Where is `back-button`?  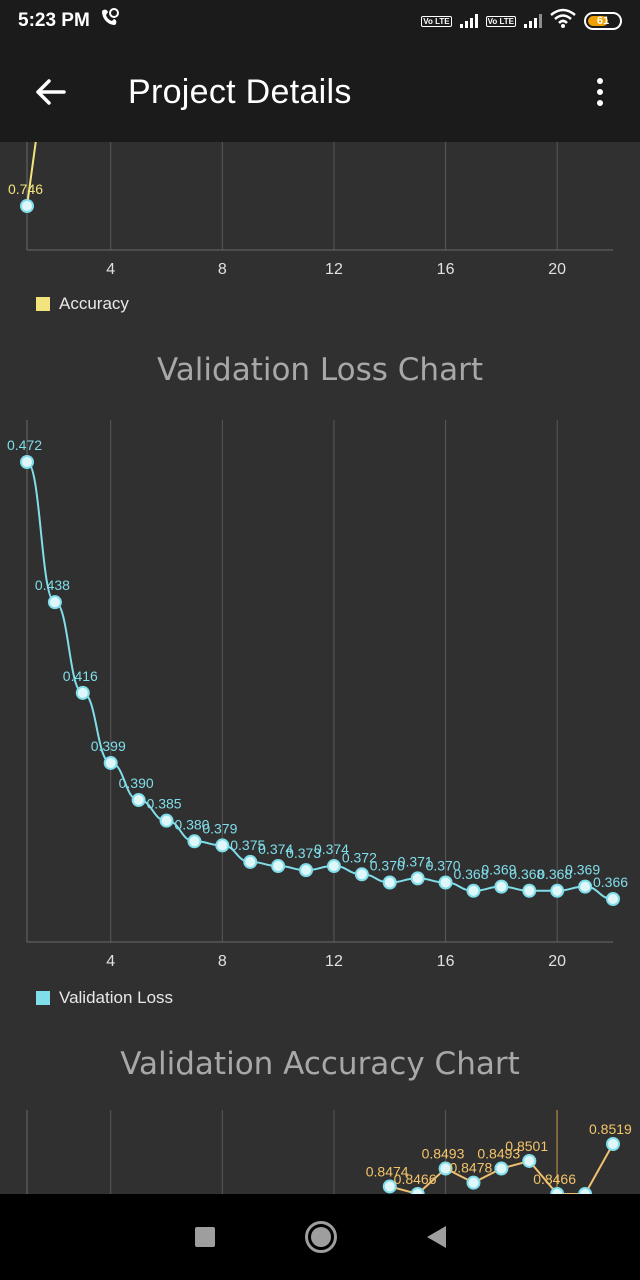 back-button is located at coordinates (50, 92).